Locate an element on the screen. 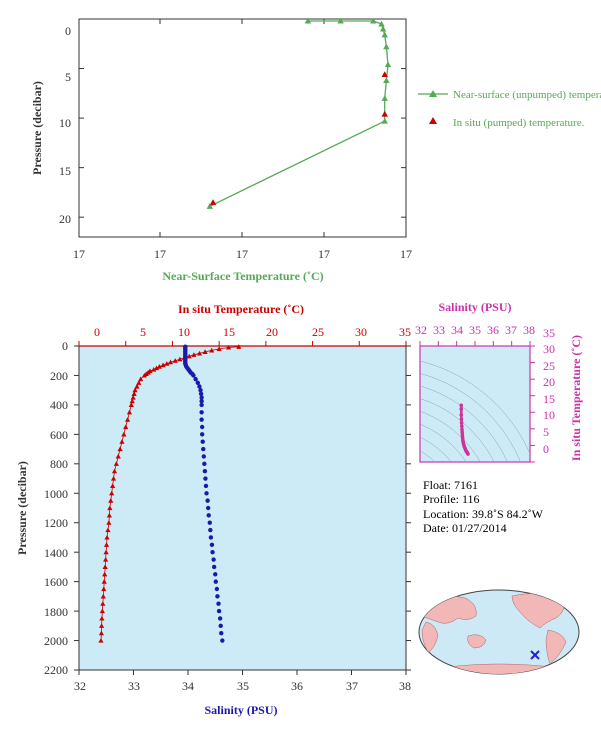 Image resolution: width=601 pixels, height=732 pixels. salinity-axis-title: Salinity (PSU) is located at coordinates (240, 710).